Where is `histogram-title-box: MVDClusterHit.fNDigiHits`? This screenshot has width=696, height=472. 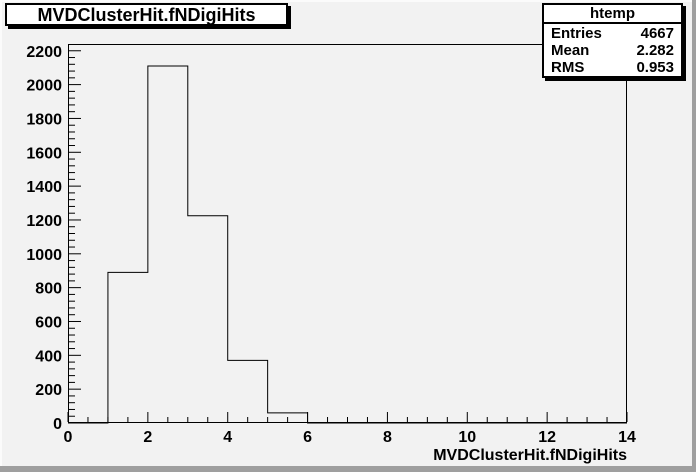
histogram-title-box: MVDClusterHit.fNDigiHits is located at coordinates (146, 14).